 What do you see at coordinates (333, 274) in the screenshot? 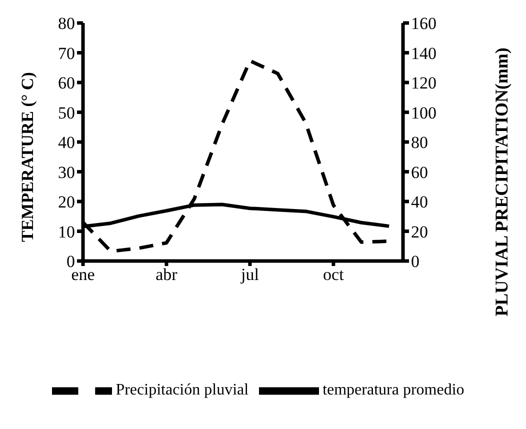
I see `x-tick-label: oct` at bounding box center [333, 274].